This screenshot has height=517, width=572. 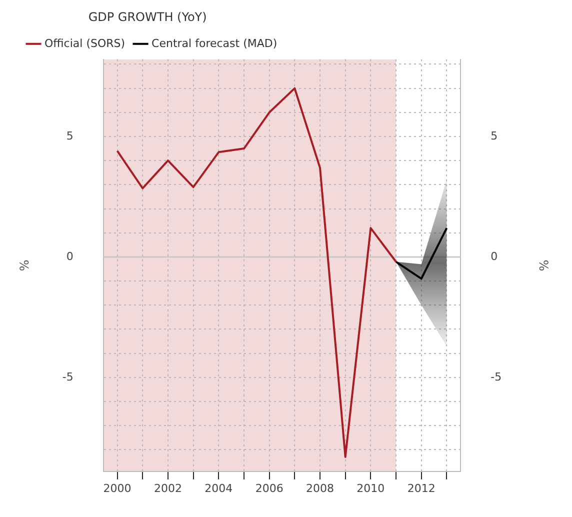 What do you see at coordinates (496, 377) in the screenshot?
I see `y2-tick-label: -5` at bounding box center [496, 377].